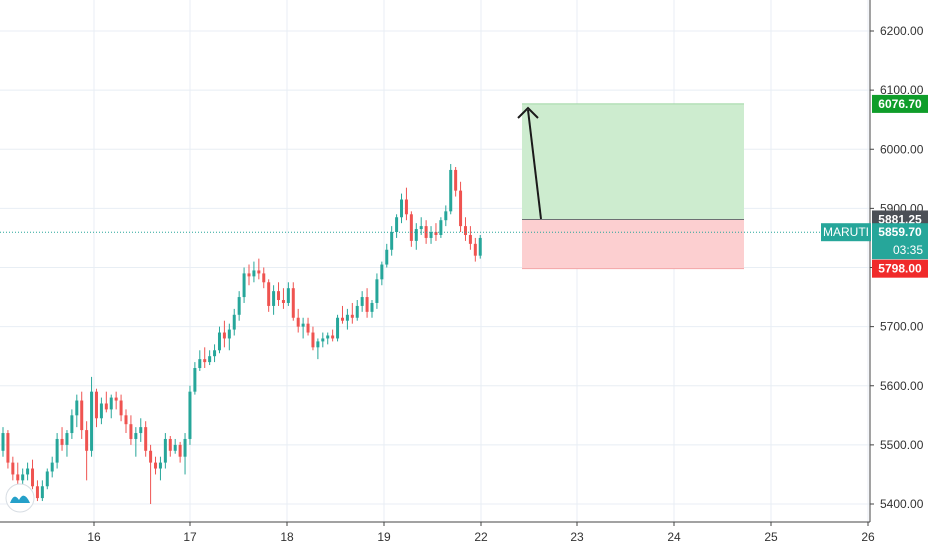 Image resolution: width=932 pixels, height=550 pixels. I want to click on loss-zone, so click(633, 244).